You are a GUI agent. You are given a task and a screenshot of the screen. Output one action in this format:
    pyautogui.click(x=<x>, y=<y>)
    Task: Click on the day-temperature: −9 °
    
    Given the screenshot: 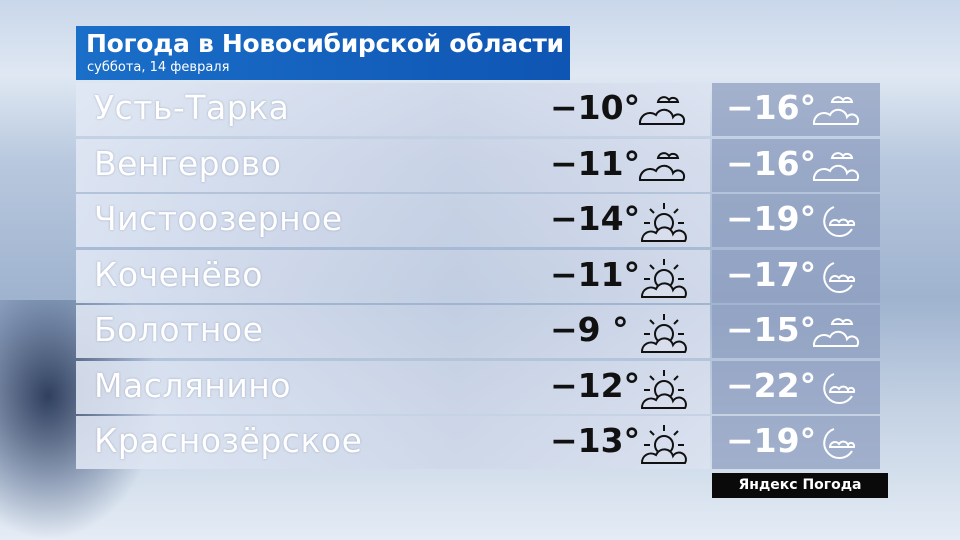 What is the action you would take?
    pyautogui.click(x=589, y=329)
    